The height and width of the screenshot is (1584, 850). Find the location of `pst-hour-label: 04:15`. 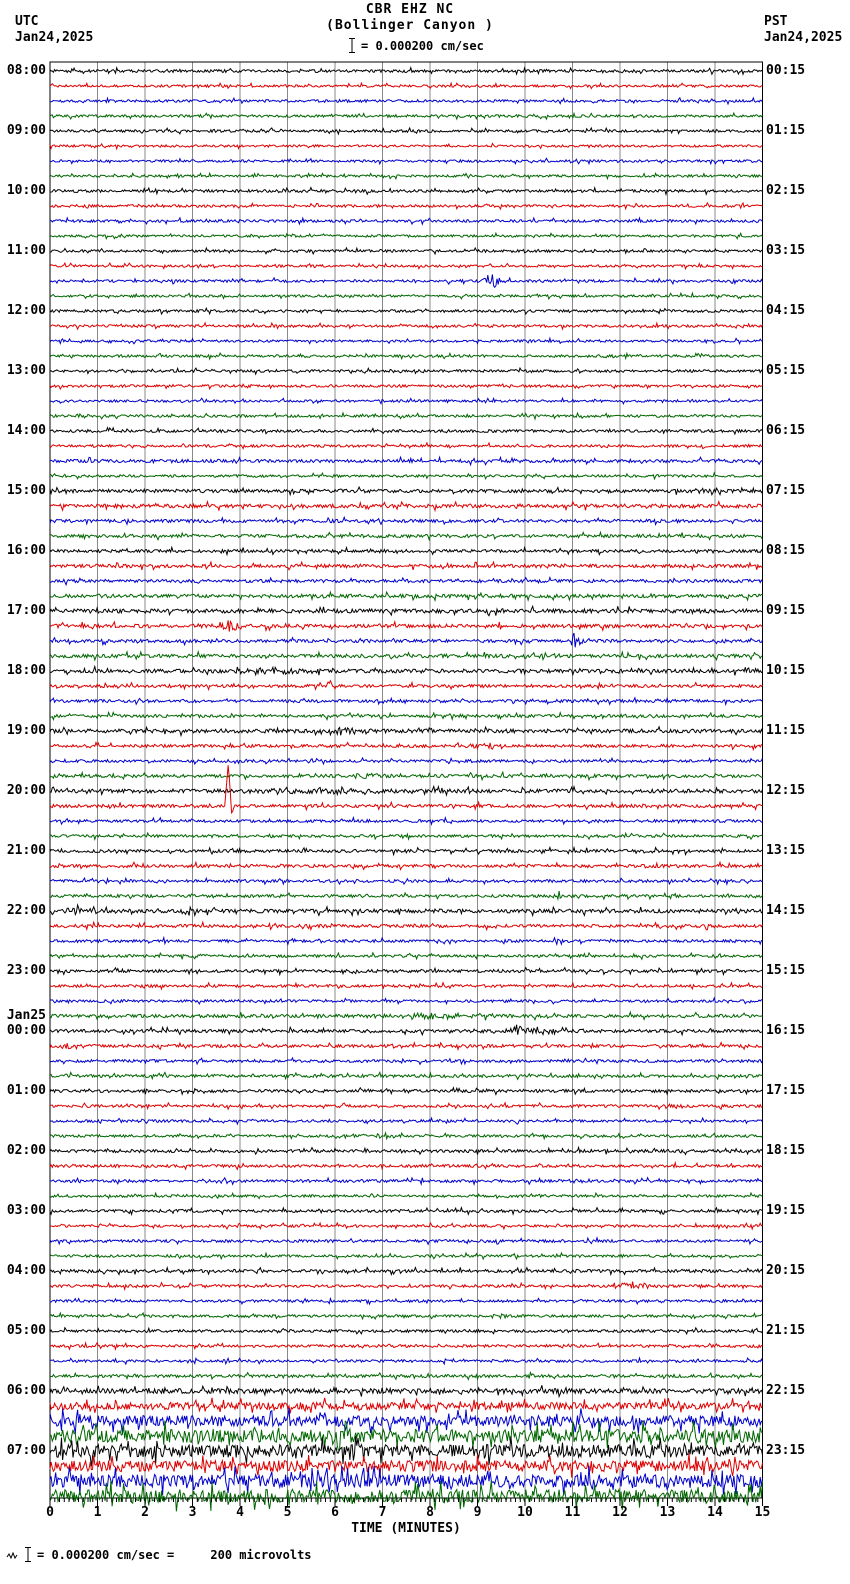

pst-hour-label: 04:15 is located at coordinates (786, 310).